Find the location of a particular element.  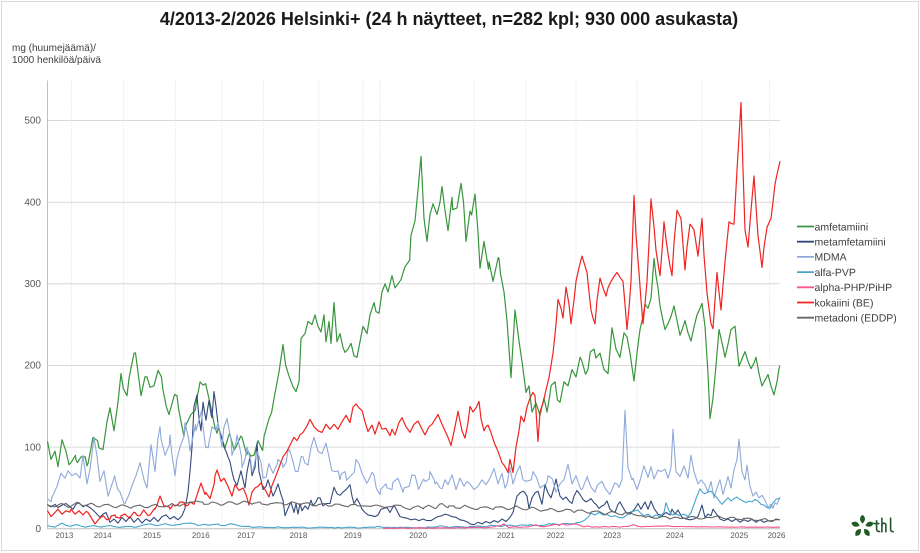

svg-text: 2021 is located at coordinates (506, 535).